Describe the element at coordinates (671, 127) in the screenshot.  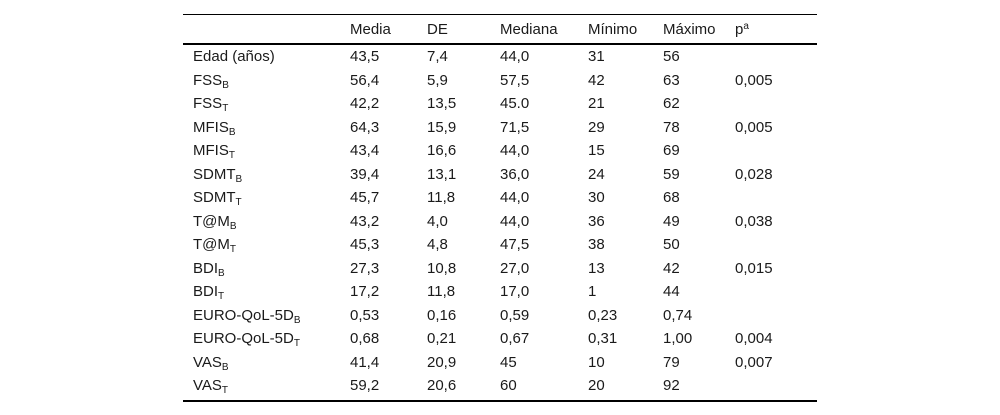
I see `cell-maximo: 78` at that location.